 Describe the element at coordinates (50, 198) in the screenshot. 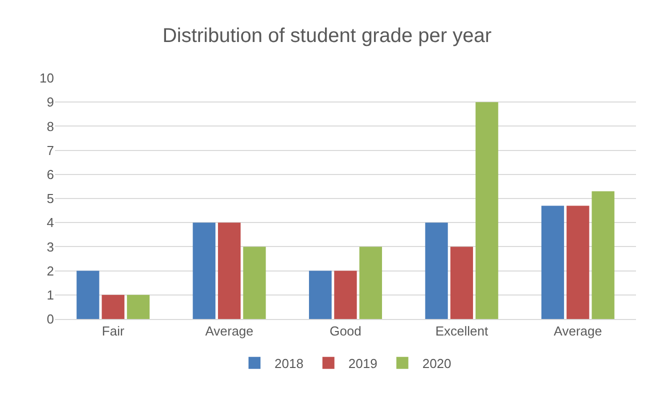

I see `y-tick-label: 5` at that location.